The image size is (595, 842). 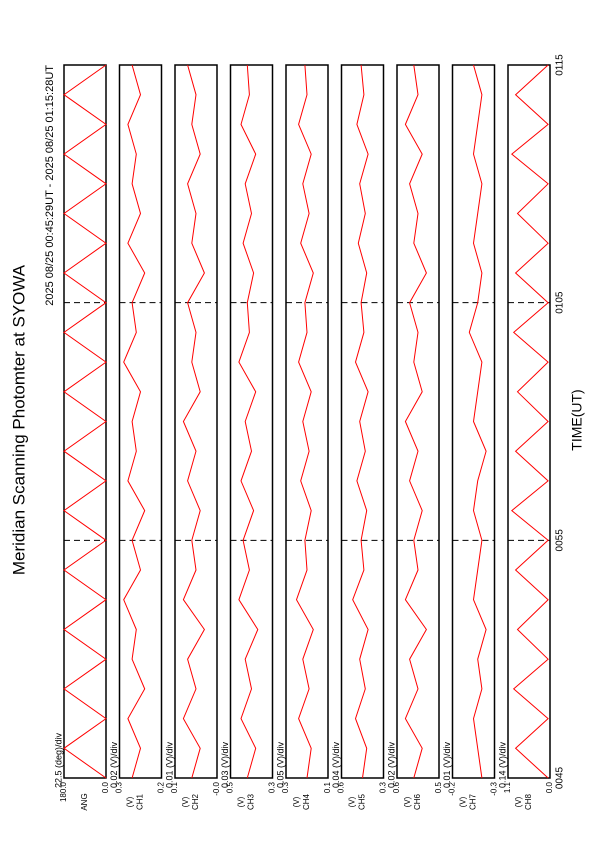 What do you see at coordinates (507, 787) in the screenshot?
I see `y-tick-label: 1.1` at bounding box center [507, 787].